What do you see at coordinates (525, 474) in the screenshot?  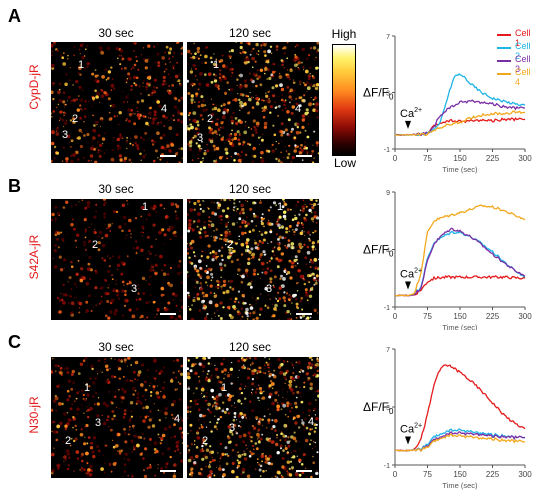 I see `x-tick-label: 300` at bounding box center [525, 474].